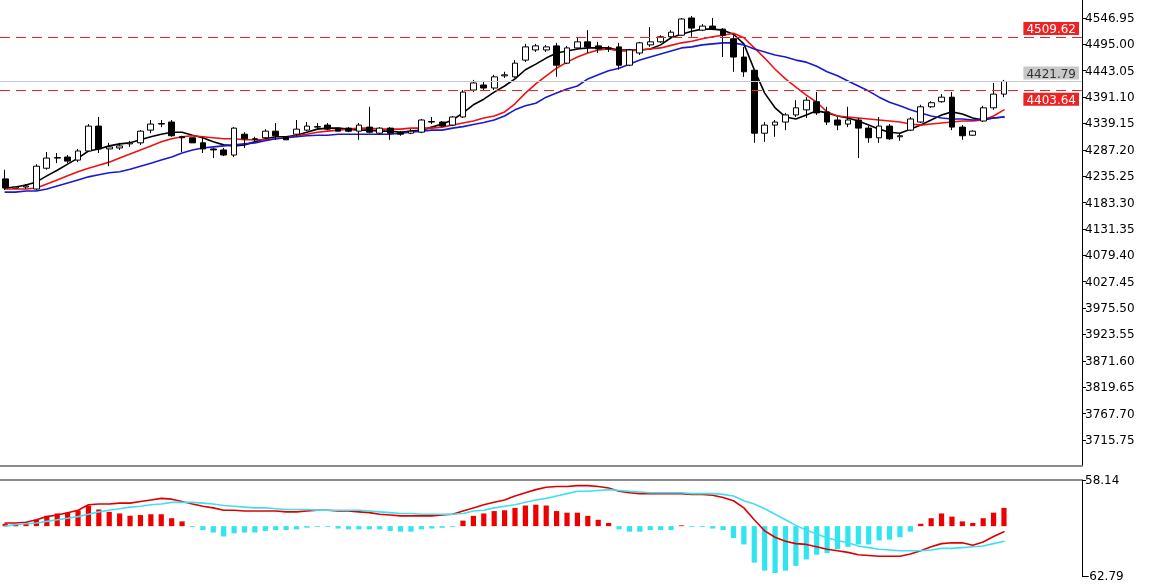 This screenshot has width=1149, height=585. What do you see at coordinates (1051, 28) in the screenshot?
I see `ref-line-label: 4509.62` at bounding box center [1051, 28].